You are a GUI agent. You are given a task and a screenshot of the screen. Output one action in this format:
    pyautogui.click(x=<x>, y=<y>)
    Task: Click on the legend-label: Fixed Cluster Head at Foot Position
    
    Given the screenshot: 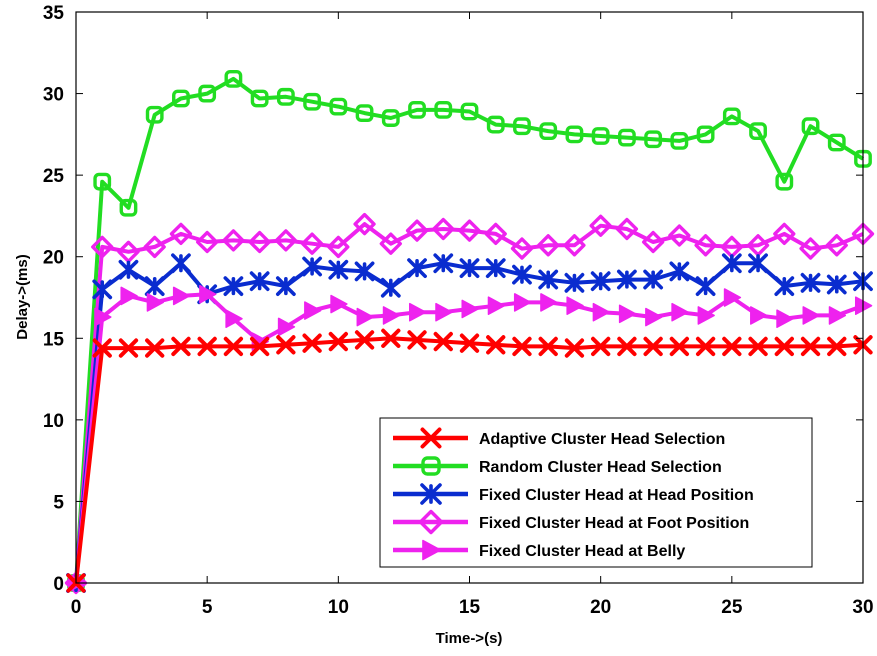 What is the action you would take?
    pyautogui.click(x=614, y=523)
    